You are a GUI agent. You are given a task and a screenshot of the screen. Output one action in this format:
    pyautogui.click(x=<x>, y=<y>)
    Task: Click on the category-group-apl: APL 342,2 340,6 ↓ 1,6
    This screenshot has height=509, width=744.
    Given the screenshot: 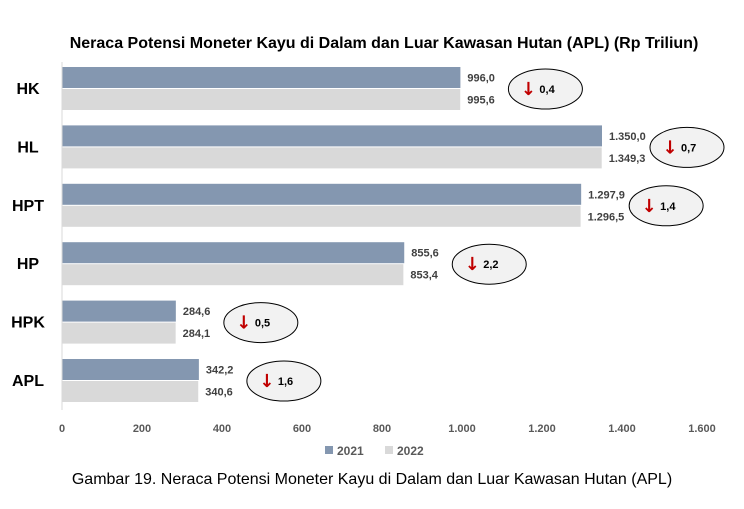 What is the action you would take?
    pyautogui.click(x=167, y=380)
    